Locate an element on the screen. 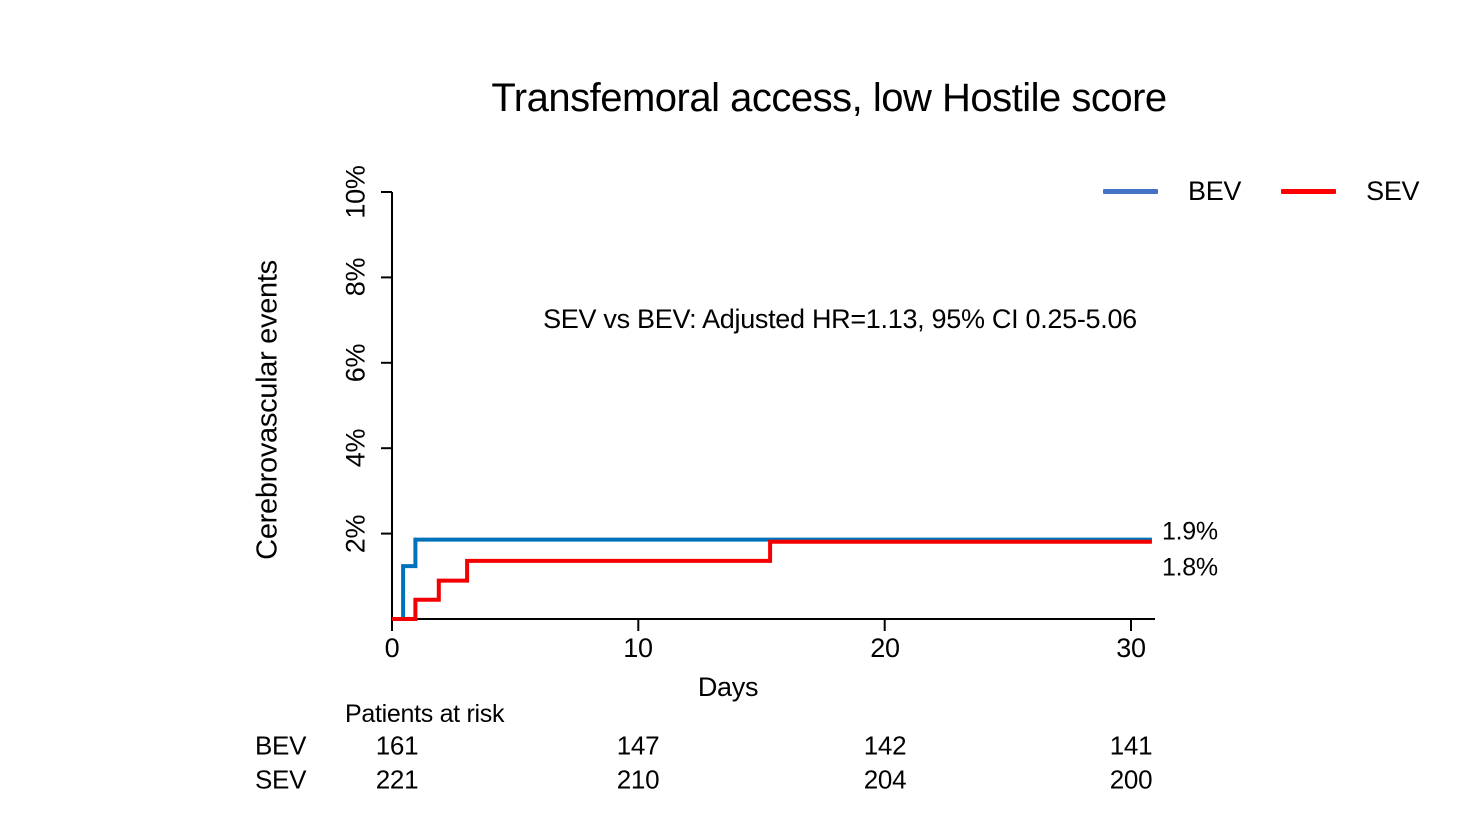  ytick-label-4pct: 4% is located at coordinates (355, 448).